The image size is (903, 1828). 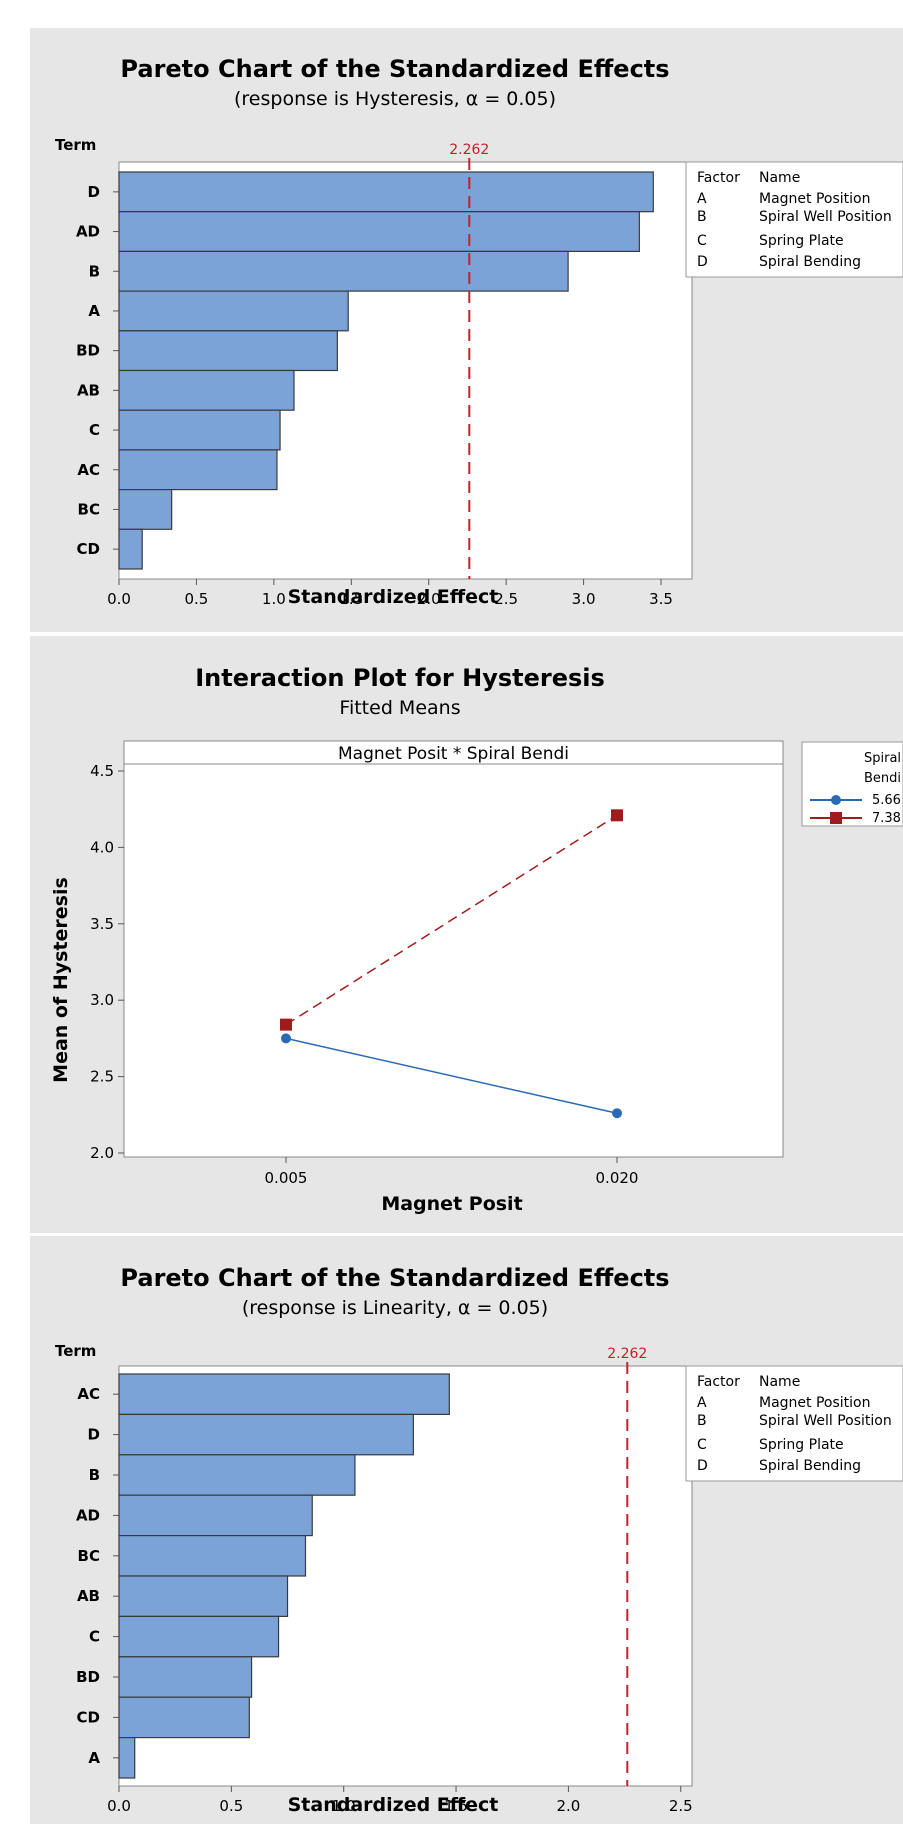 What do you see at coordinates (102, 1077) in the screenshot?
I see `y-tick-label: 2.5` at bounding box center [102, 1077].